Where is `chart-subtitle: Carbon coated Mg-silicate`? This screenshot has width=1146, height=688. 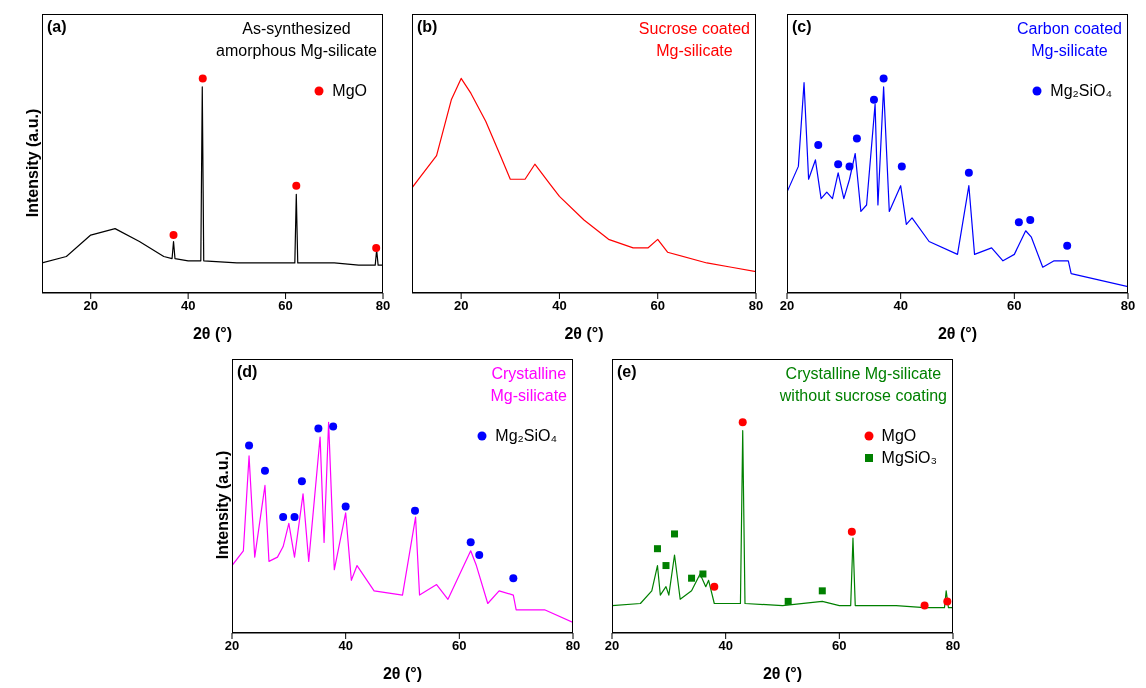 chart-subtitle: Carbon coated Mg-silicate is located at coordinates (1069, 40).